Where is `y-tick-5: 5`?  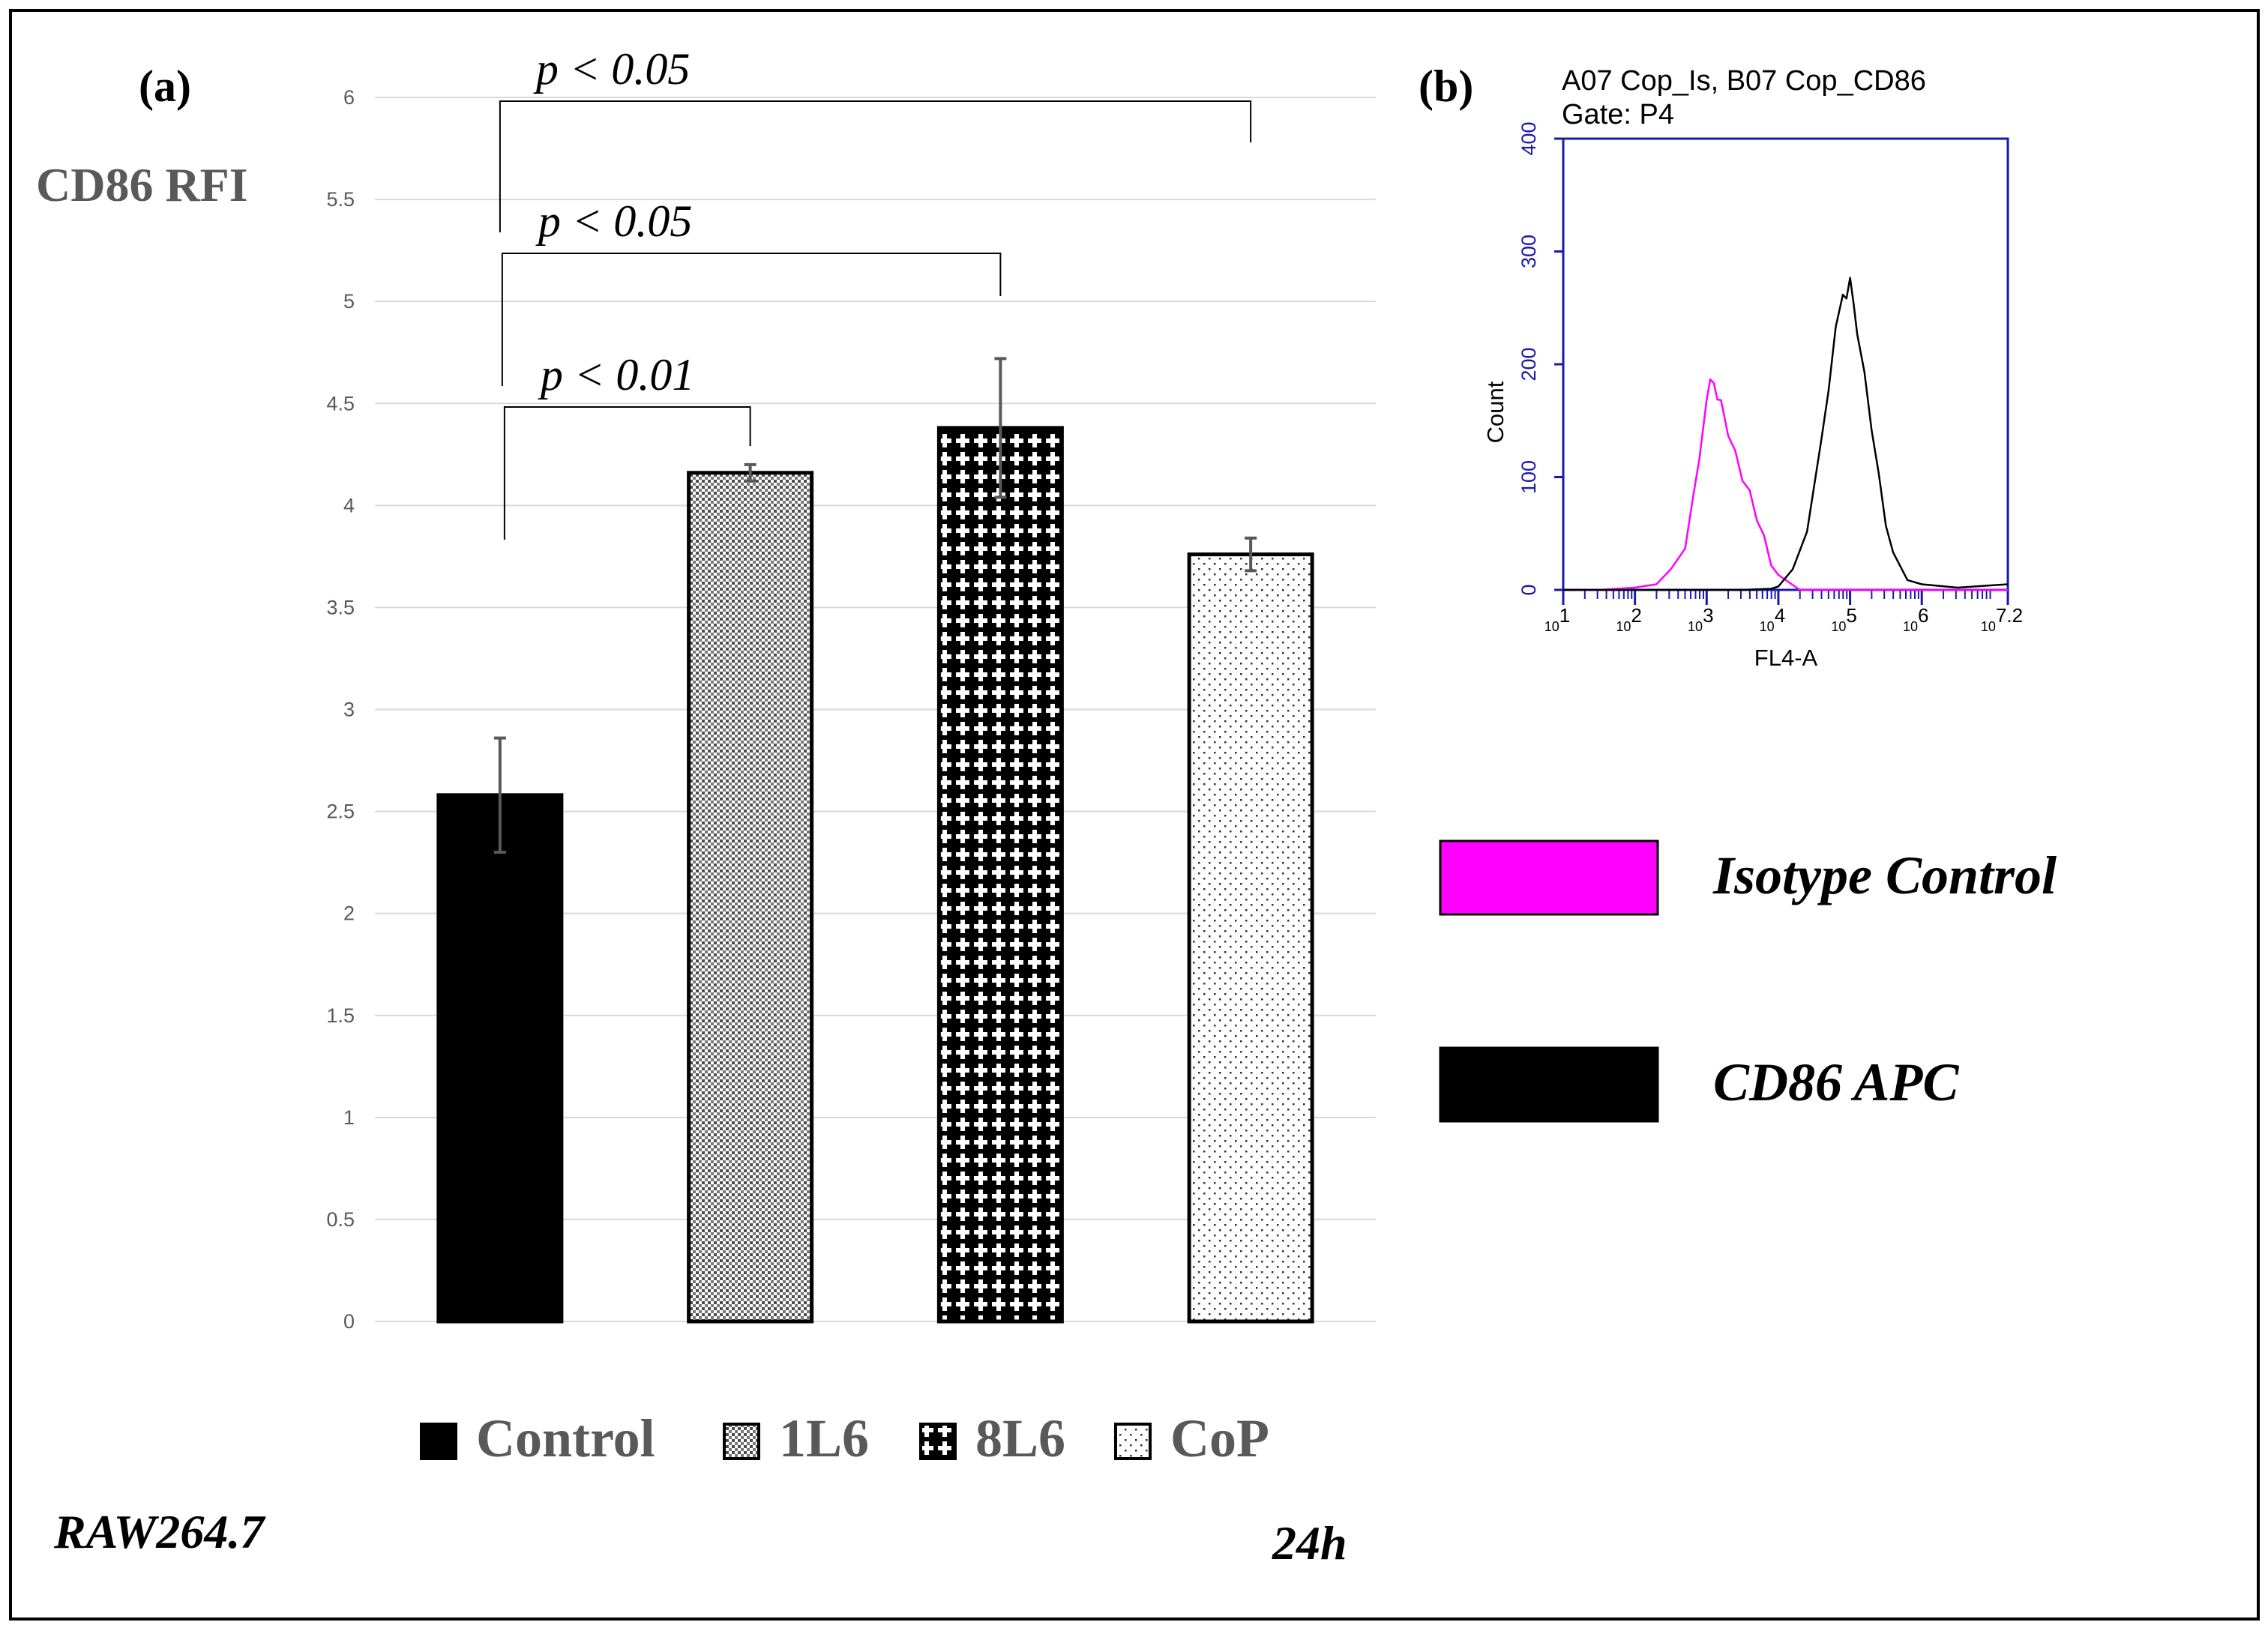 y-tick-5: 5 is located at coordinates (349, 301).